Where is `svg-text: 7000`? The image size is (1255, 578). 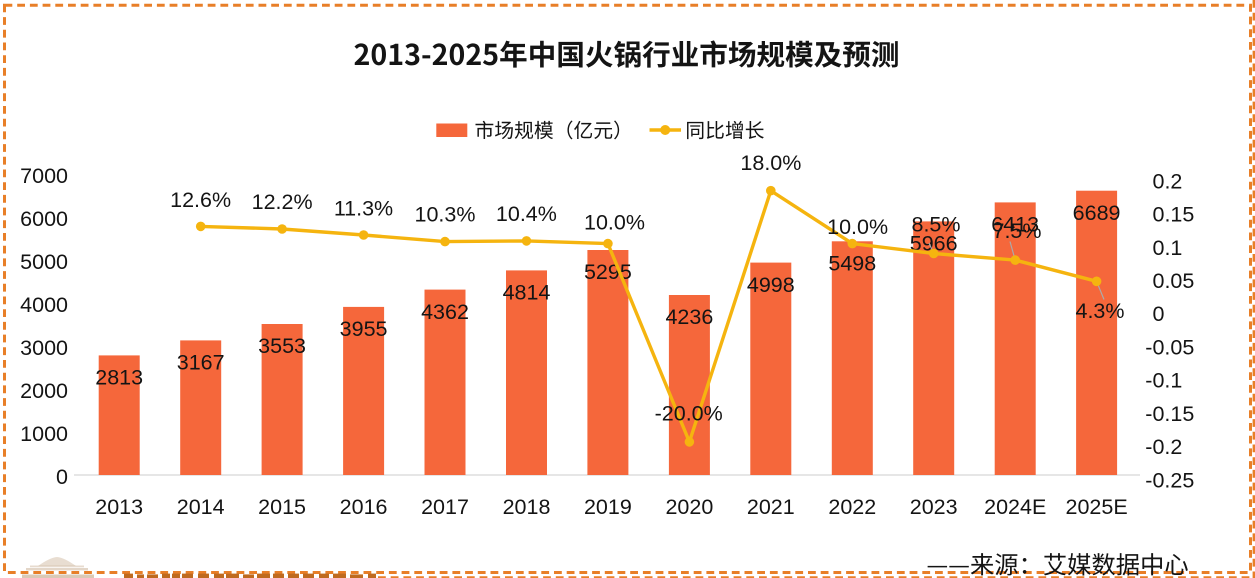
svg-text: 7000 is located at coordinates (44, 176).